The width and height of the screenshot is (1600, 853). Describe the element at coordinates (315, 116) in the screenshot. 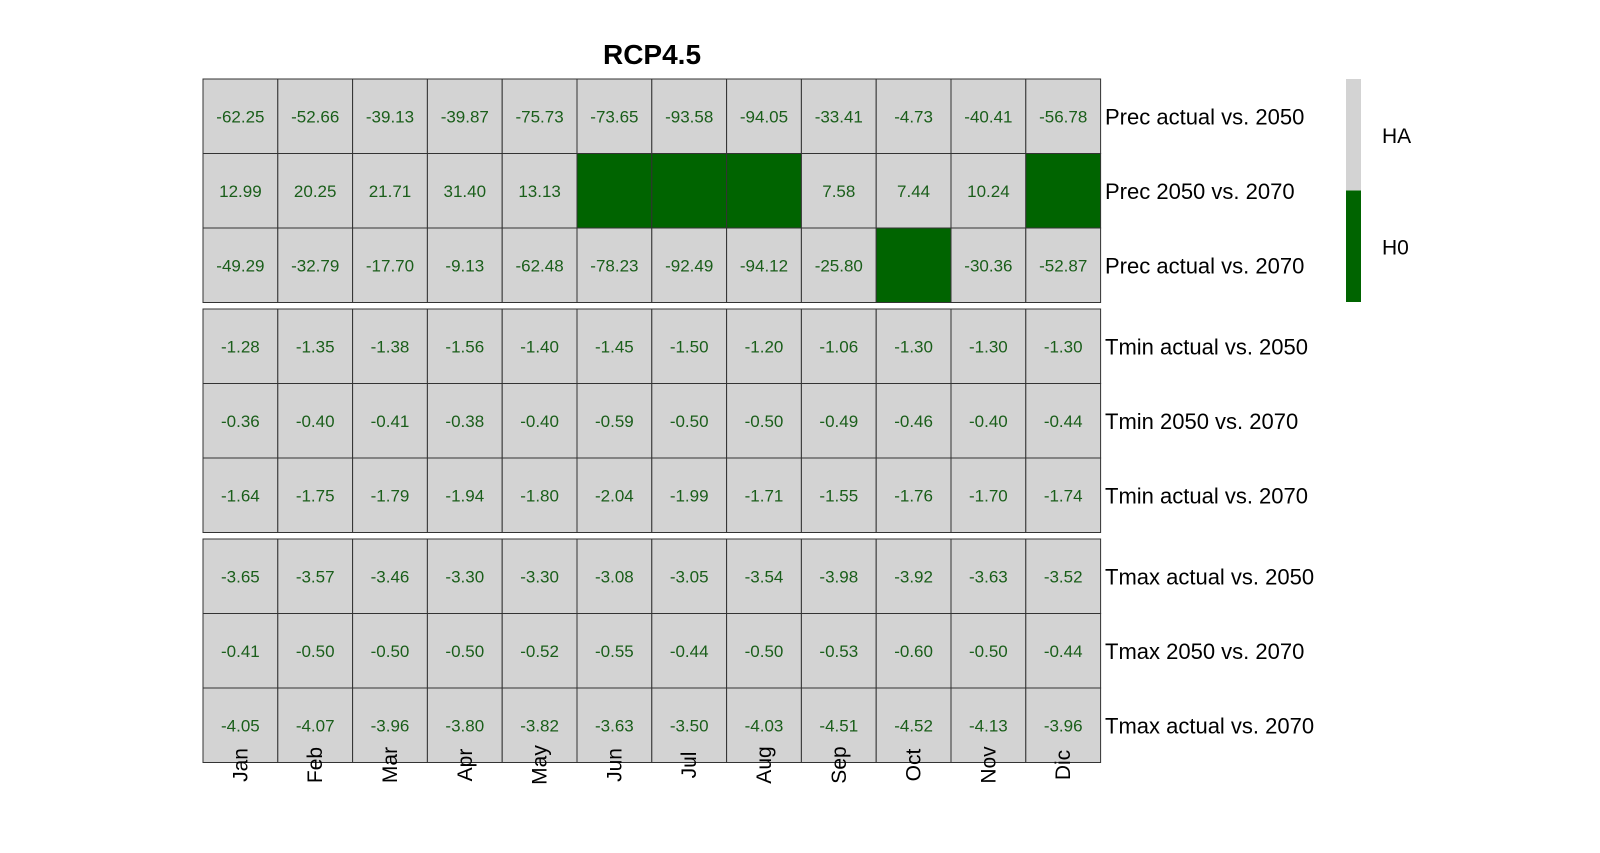

I see `cell-value: -52.66` at that location.